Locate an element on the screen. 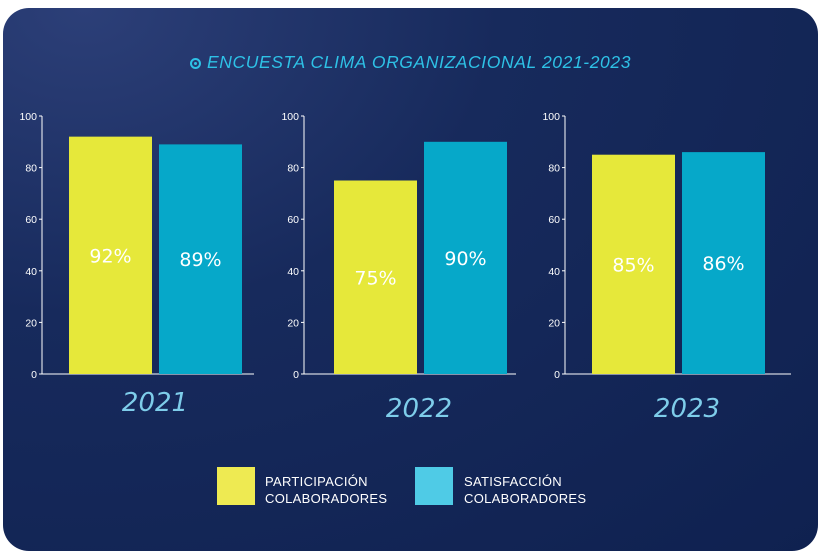  y-tick-label-2022-80: 80 is located at coordinates (293, 169).